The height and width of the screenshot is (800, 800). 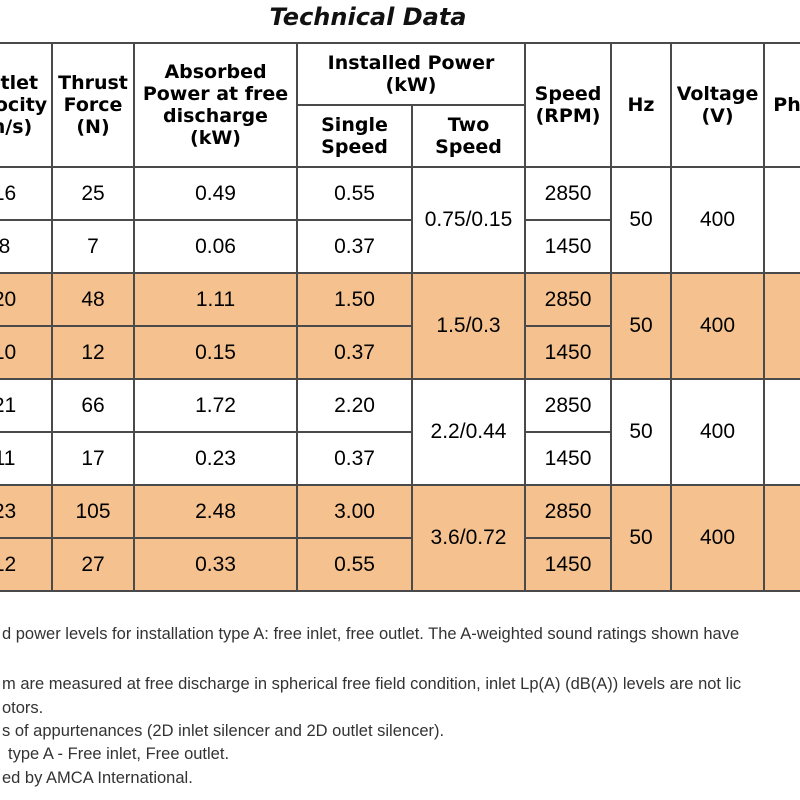 What do you see at coordinates (26, 193) in the screenshot?
I see `cell-velocity: 16` at bounding box center [26, 193].